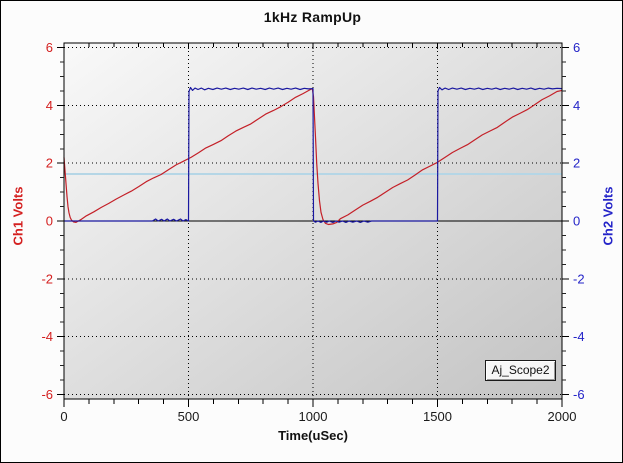  Describe the element at coordinates (562, 416) in the screenshot. I see `time-tick-label: 2000` at that location.